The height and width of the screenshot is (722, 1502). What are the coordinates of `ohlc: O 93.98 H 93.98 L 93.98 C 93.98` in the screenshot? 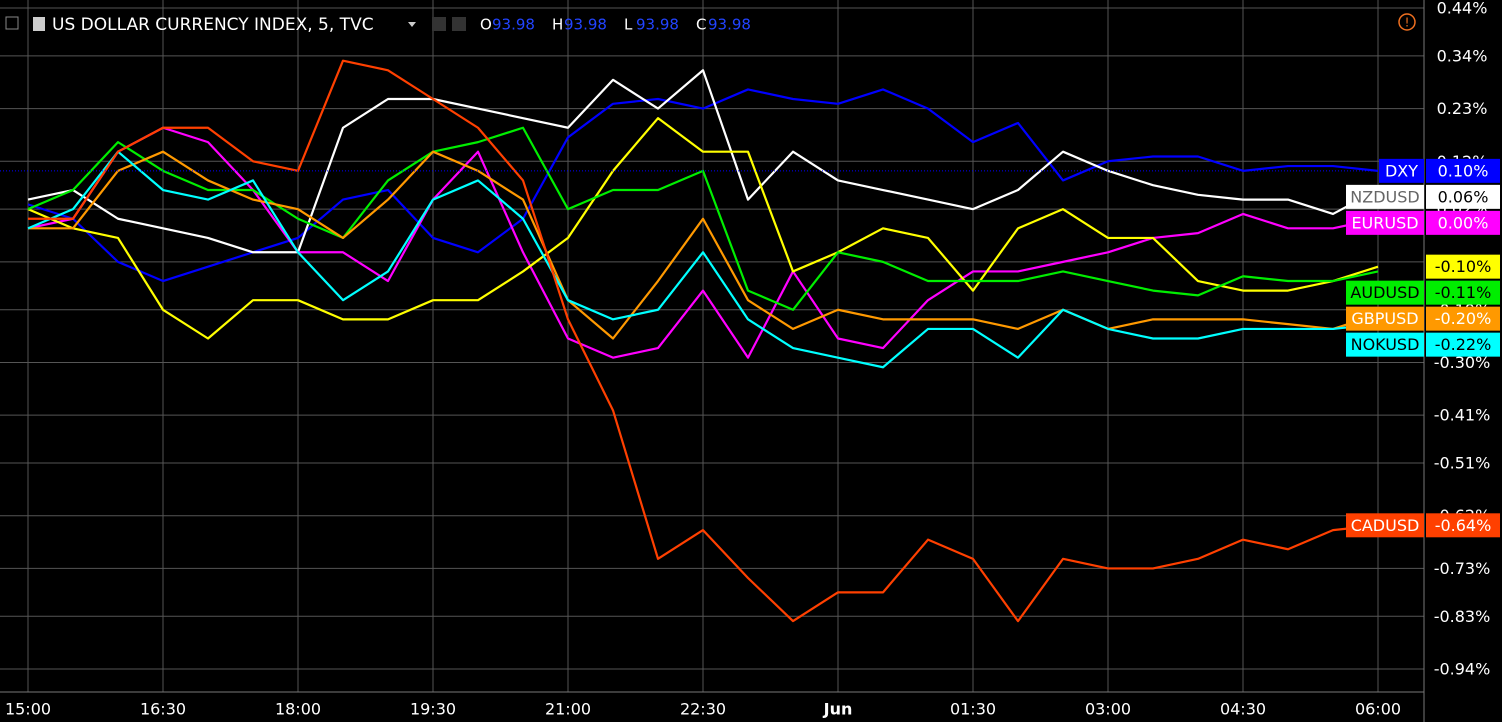 It's located at (615, 25).